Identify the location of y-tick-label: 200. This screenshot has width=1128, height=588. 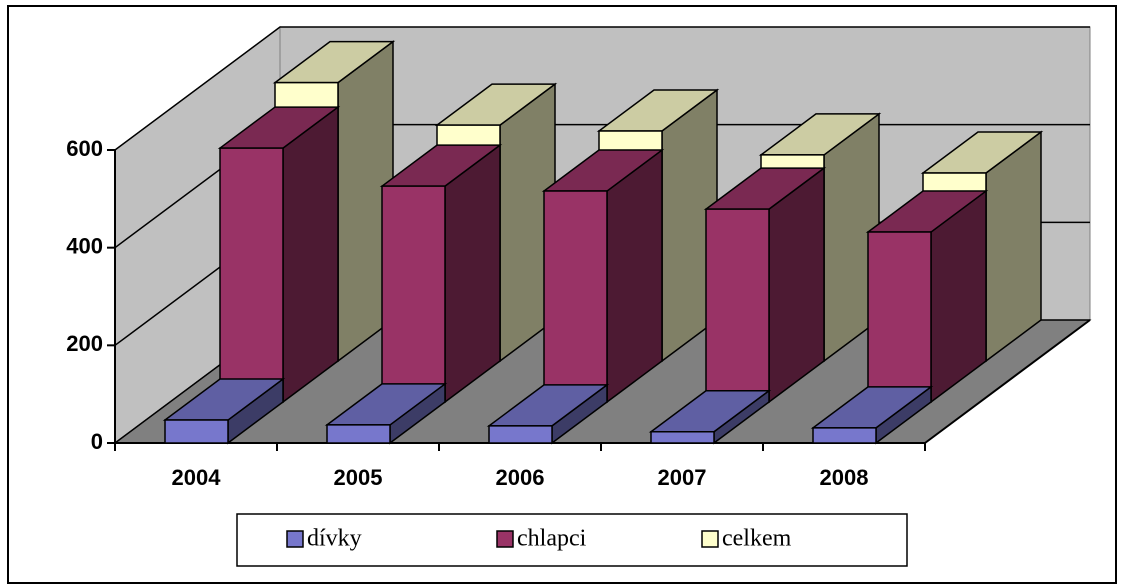
(84, 343).